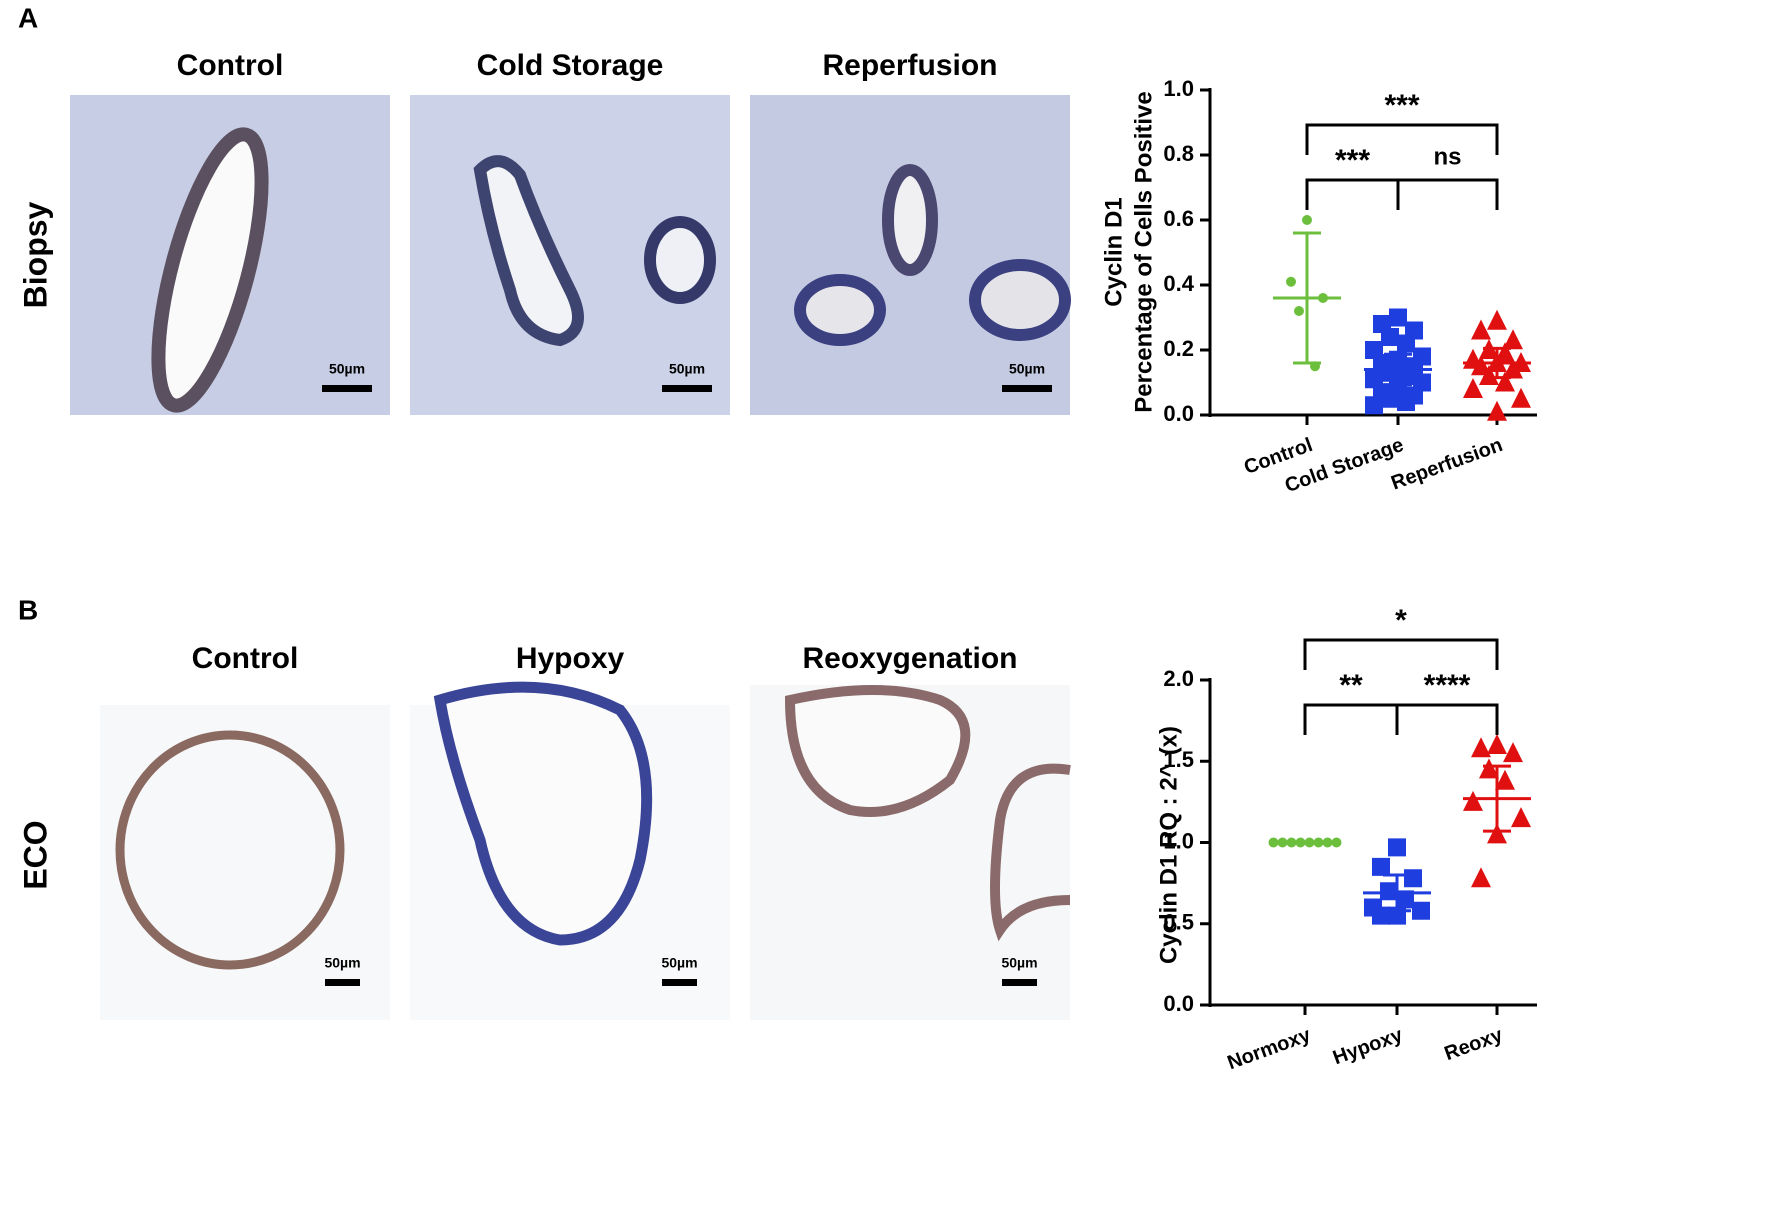 This screenshot has height=1227, width=1772. Describe the element at coordinates (1113, 251) in the screenshot. I see `y-axis-label: Cyclin D1` at that location.